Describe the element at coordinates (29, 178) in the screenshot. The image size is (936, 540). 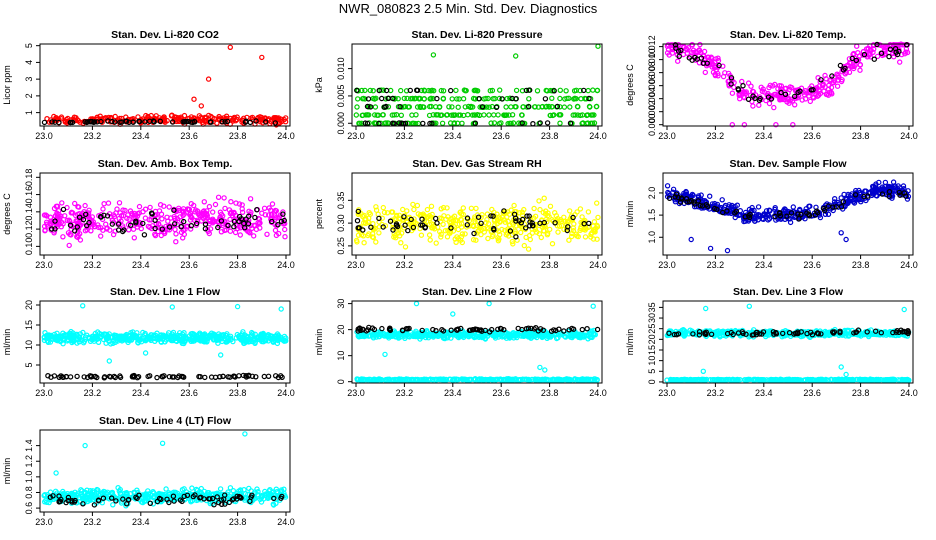
I see `y-tick-label: 0.18` at that location.